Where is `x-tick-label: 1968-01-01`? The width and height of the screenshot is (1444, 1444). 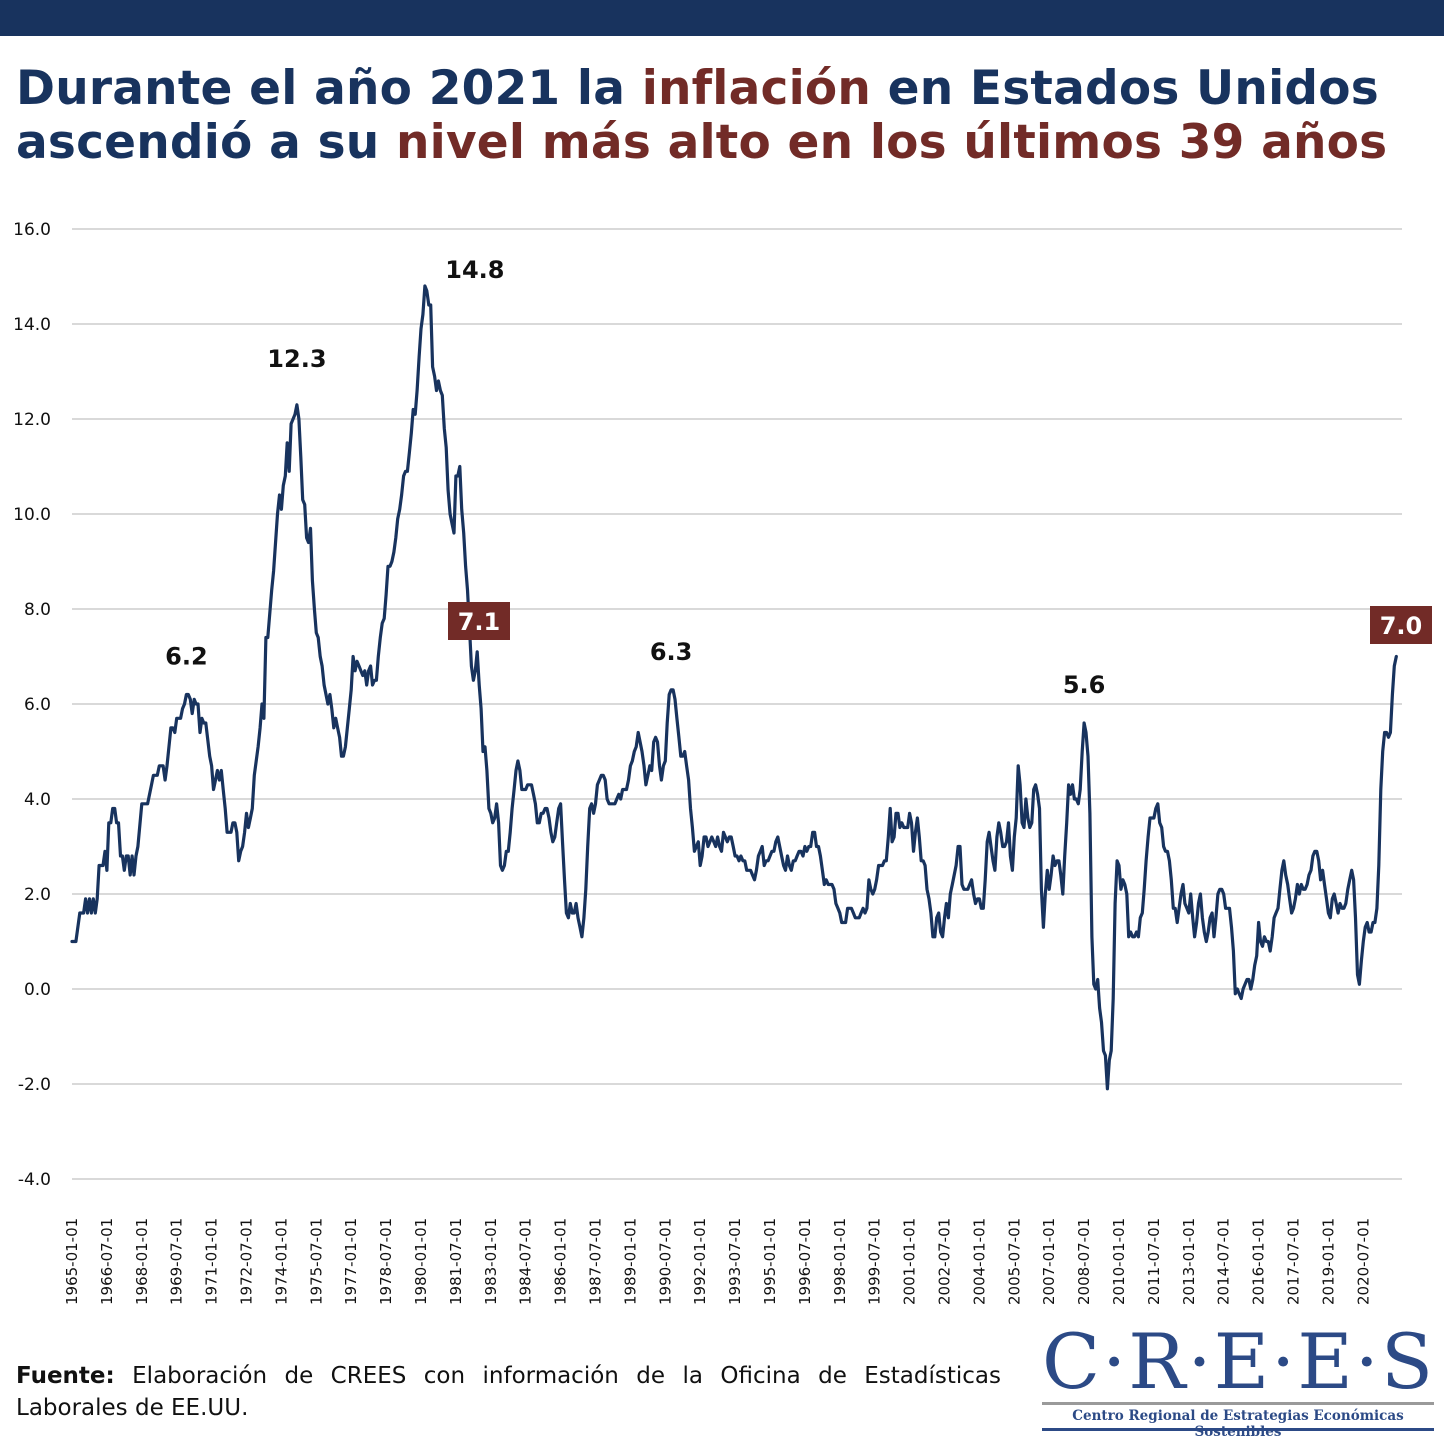
x-tick-label: 1968-01-01 is located at coordinates (142, 1261).